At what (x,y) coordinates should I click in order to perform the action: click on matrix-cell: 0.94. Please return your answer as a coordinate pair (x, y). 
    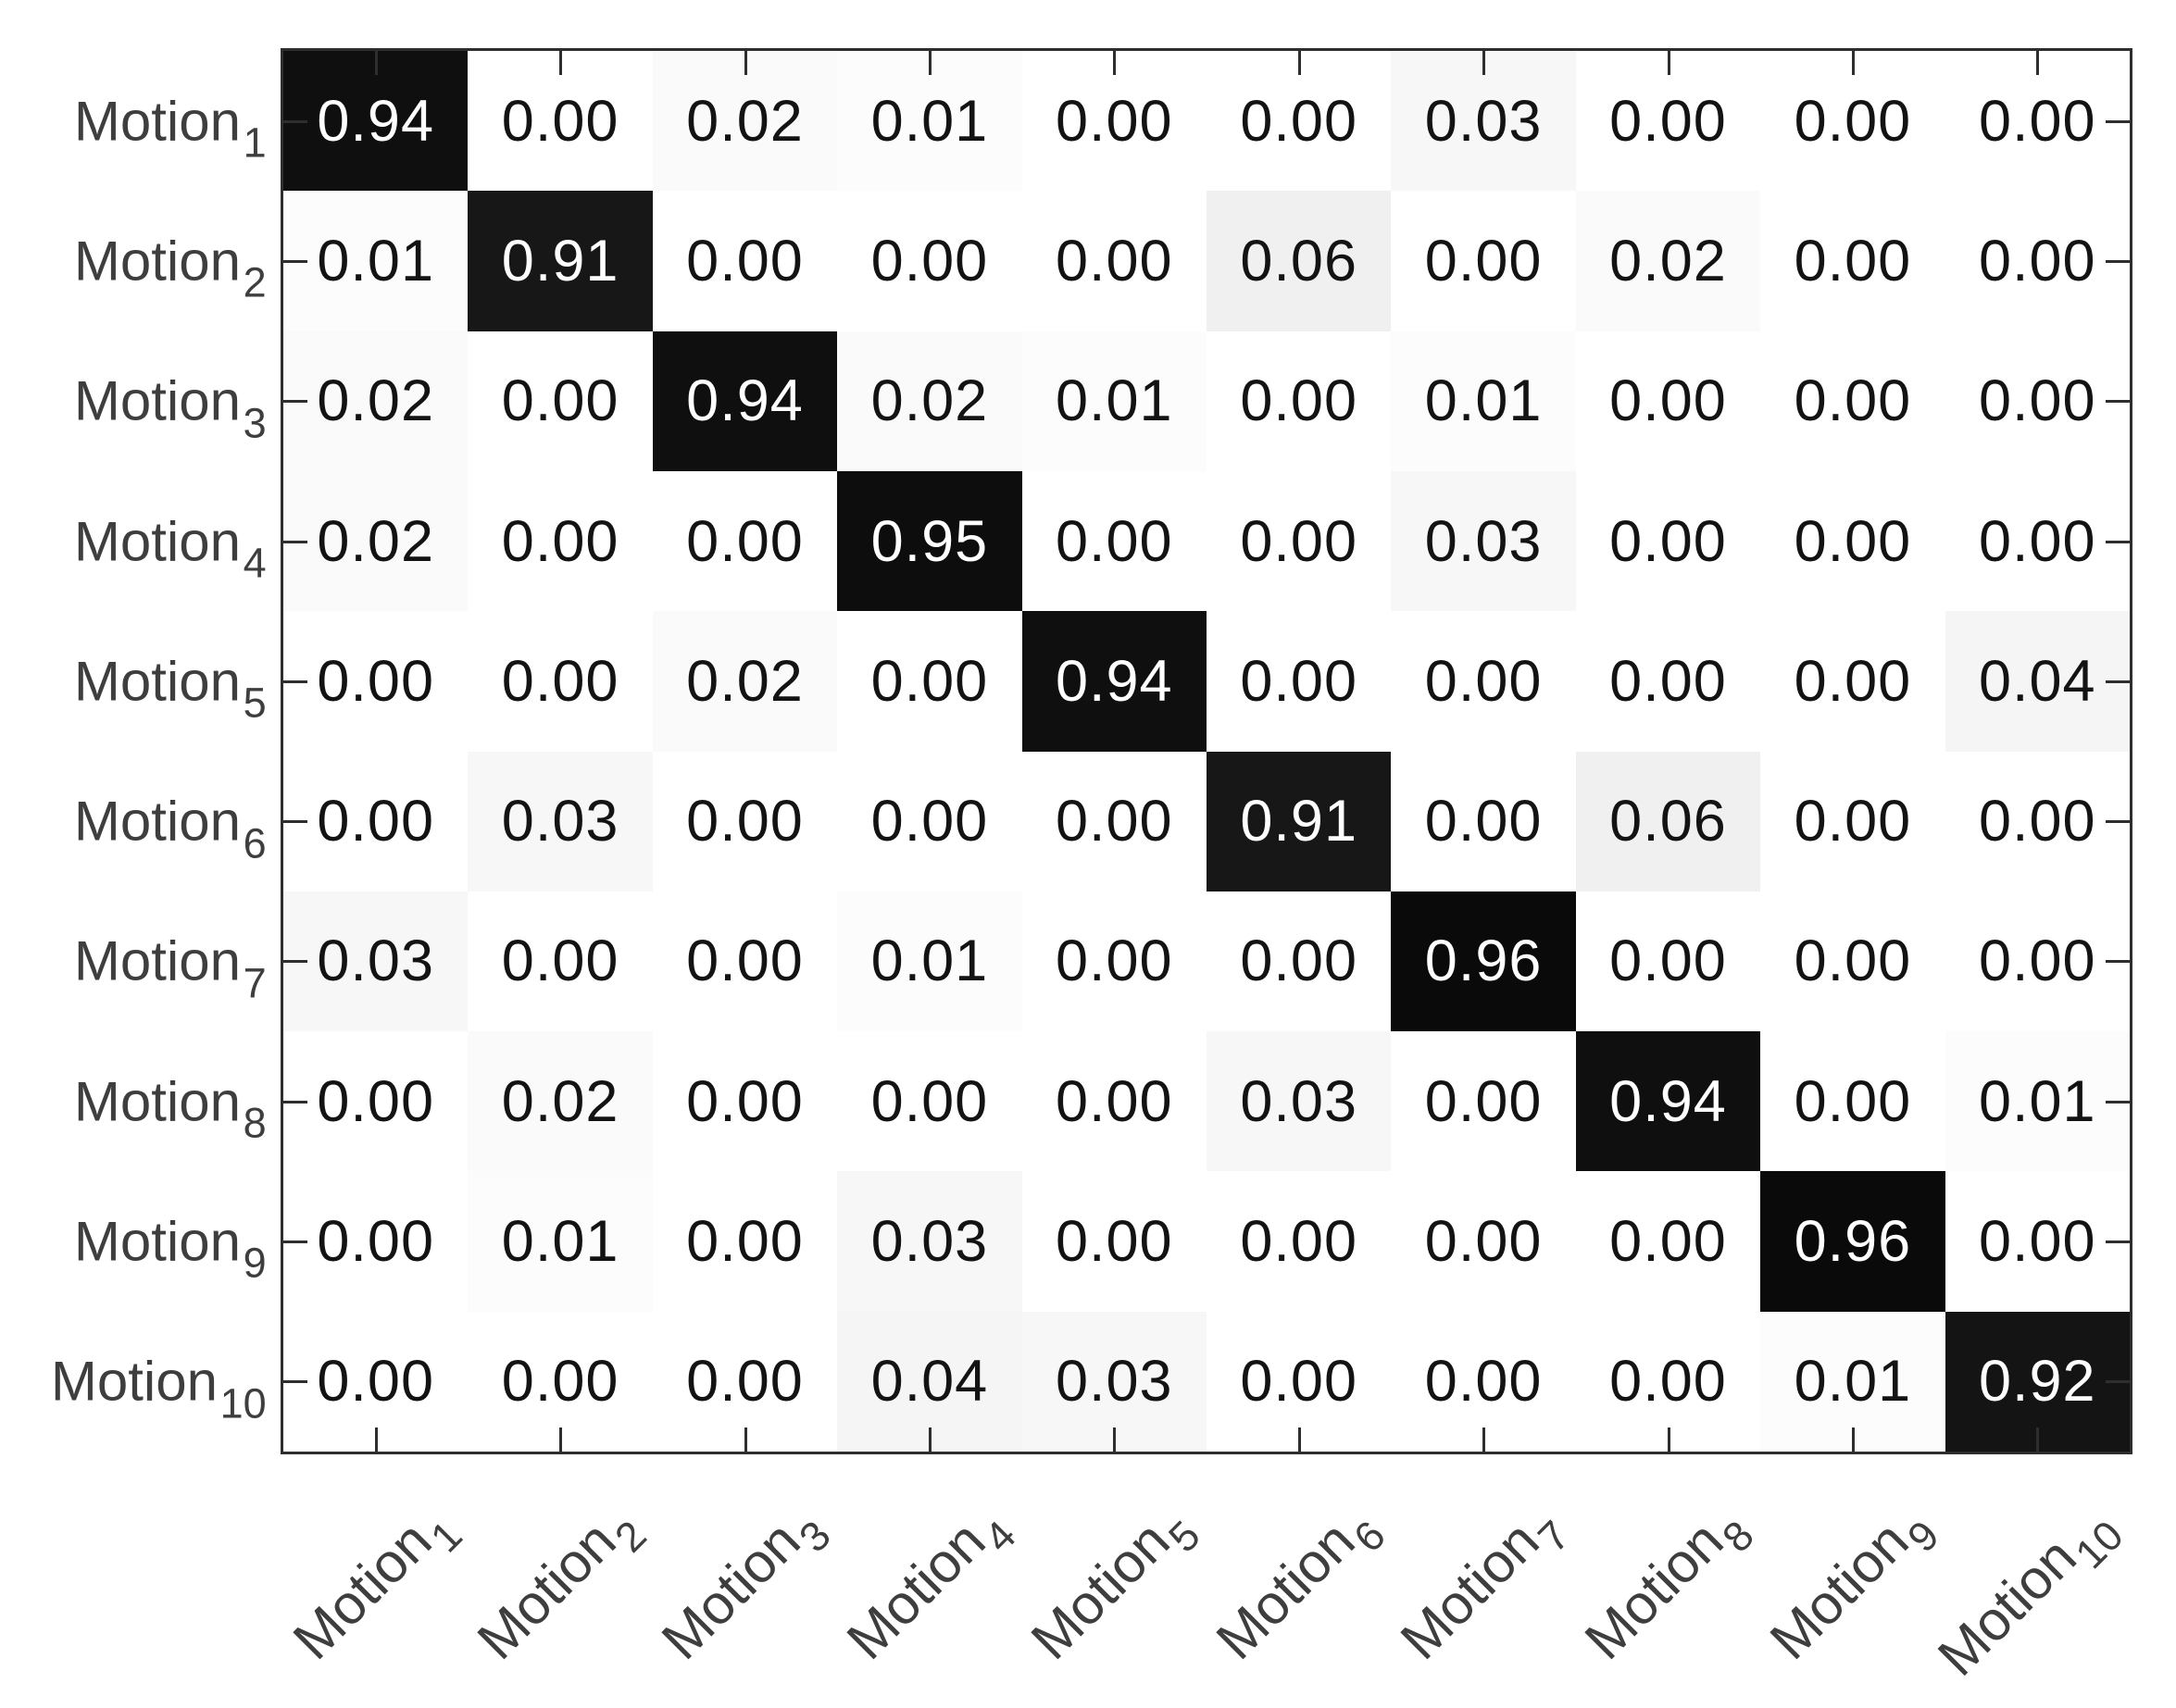
    Looking at the image, I should click on (1668, 1101).